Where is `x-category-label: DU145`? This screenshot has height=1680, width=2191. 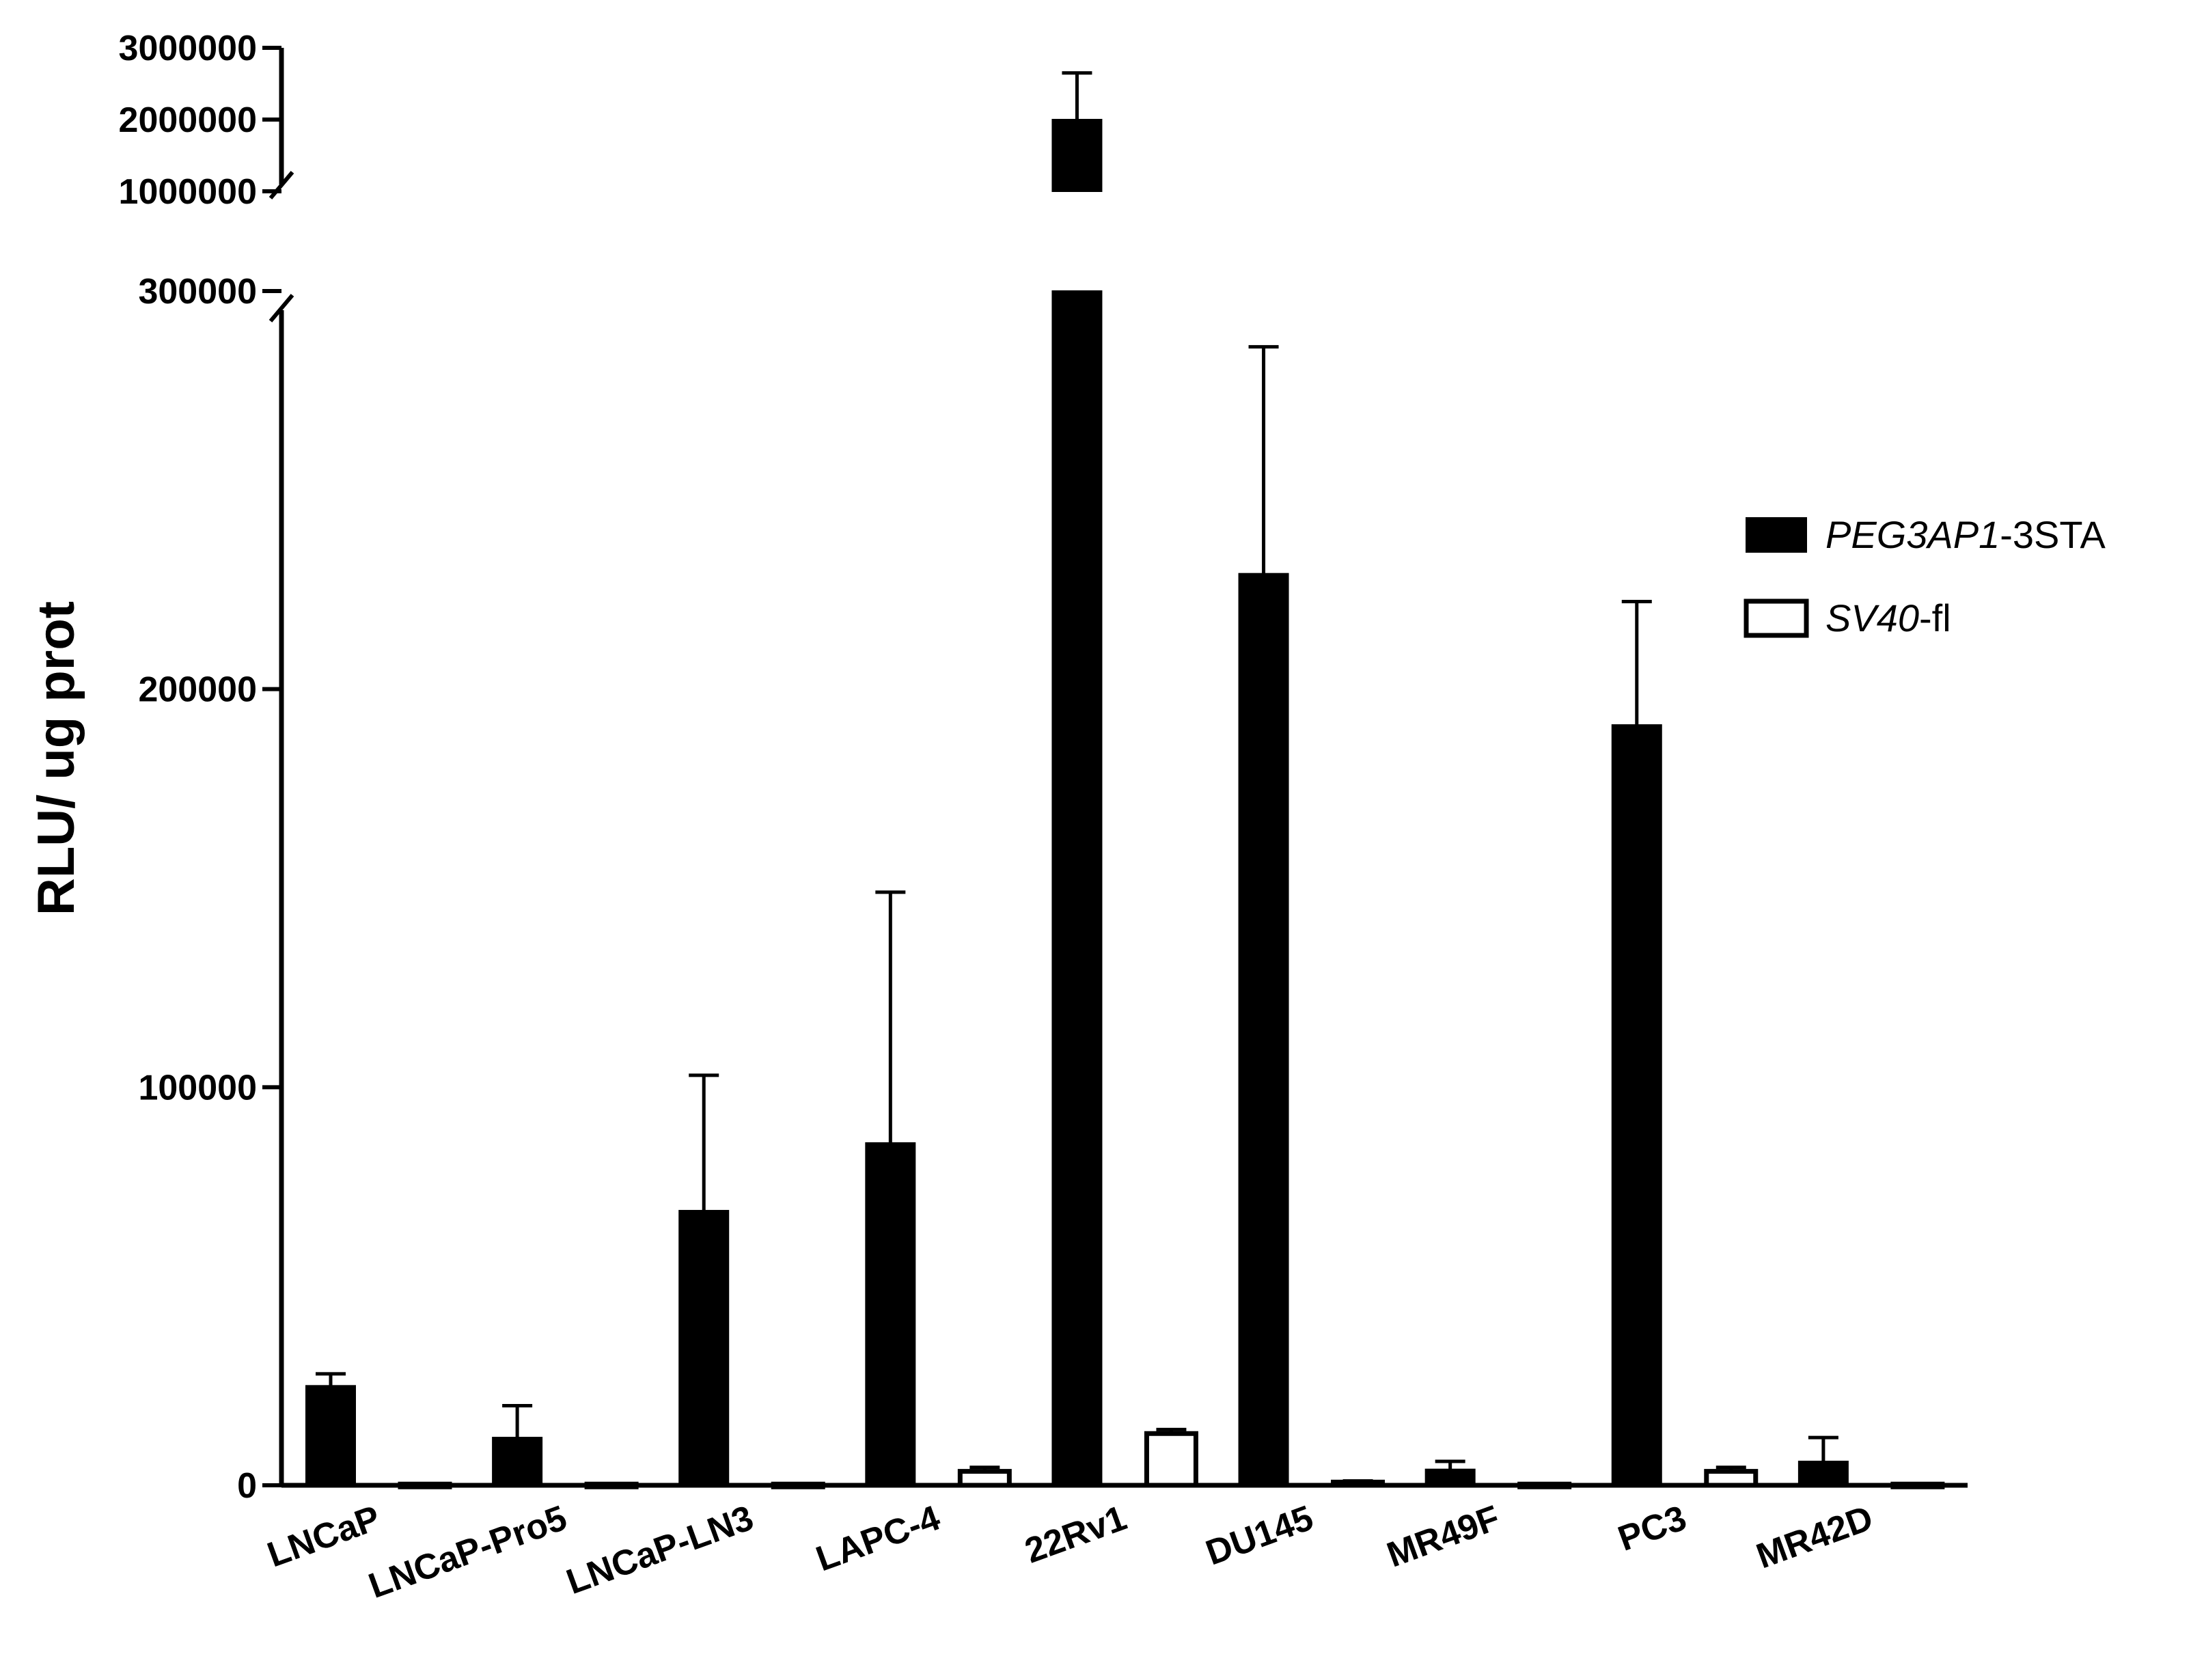 x-category-label: DU145 is located at coordinates (1260, 1535).